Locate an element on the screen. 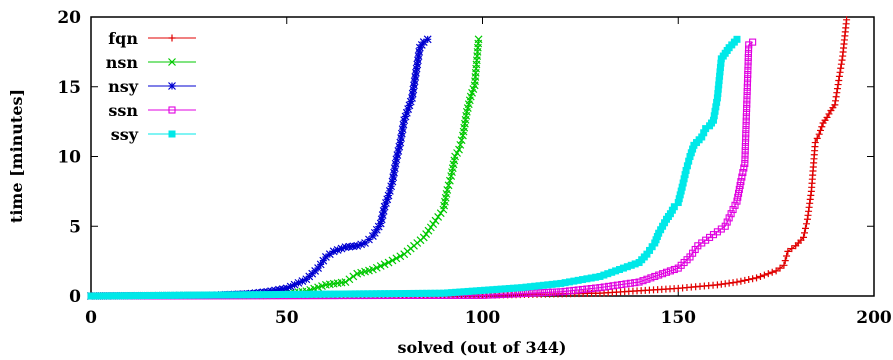 The height and width of the screenshot is (360, 893). x-tick-label: 0 is located at coordinates (91, 318).